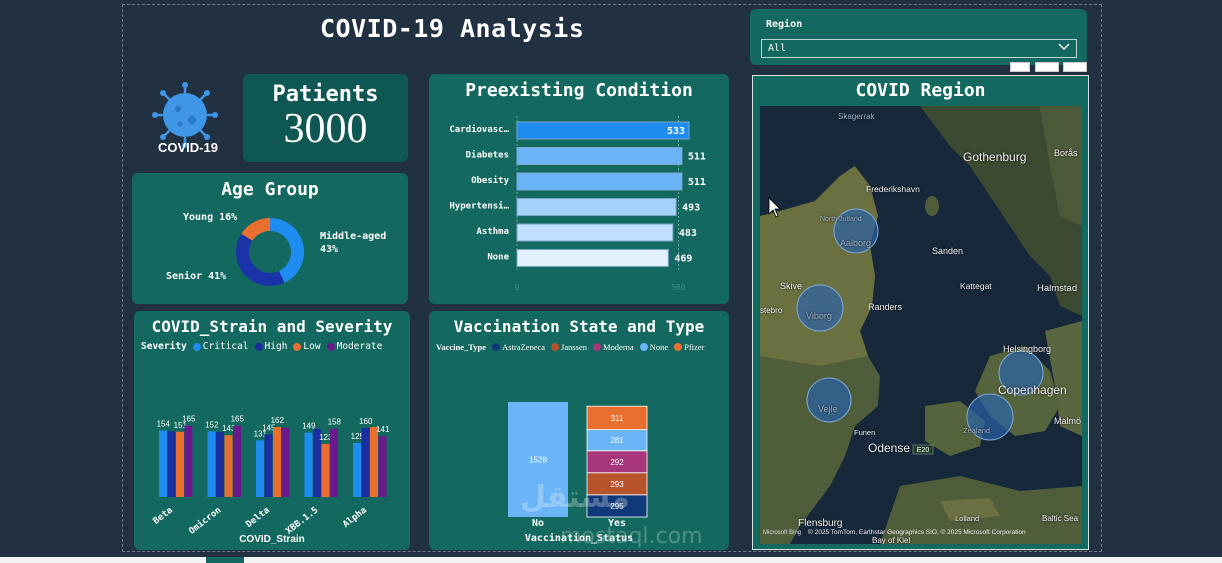 This screenshot has height=563, width=1222. What do you see at coordinates (185, 120) in the screenshot?
I see `virus-icon` at bounding box center [185, 120].